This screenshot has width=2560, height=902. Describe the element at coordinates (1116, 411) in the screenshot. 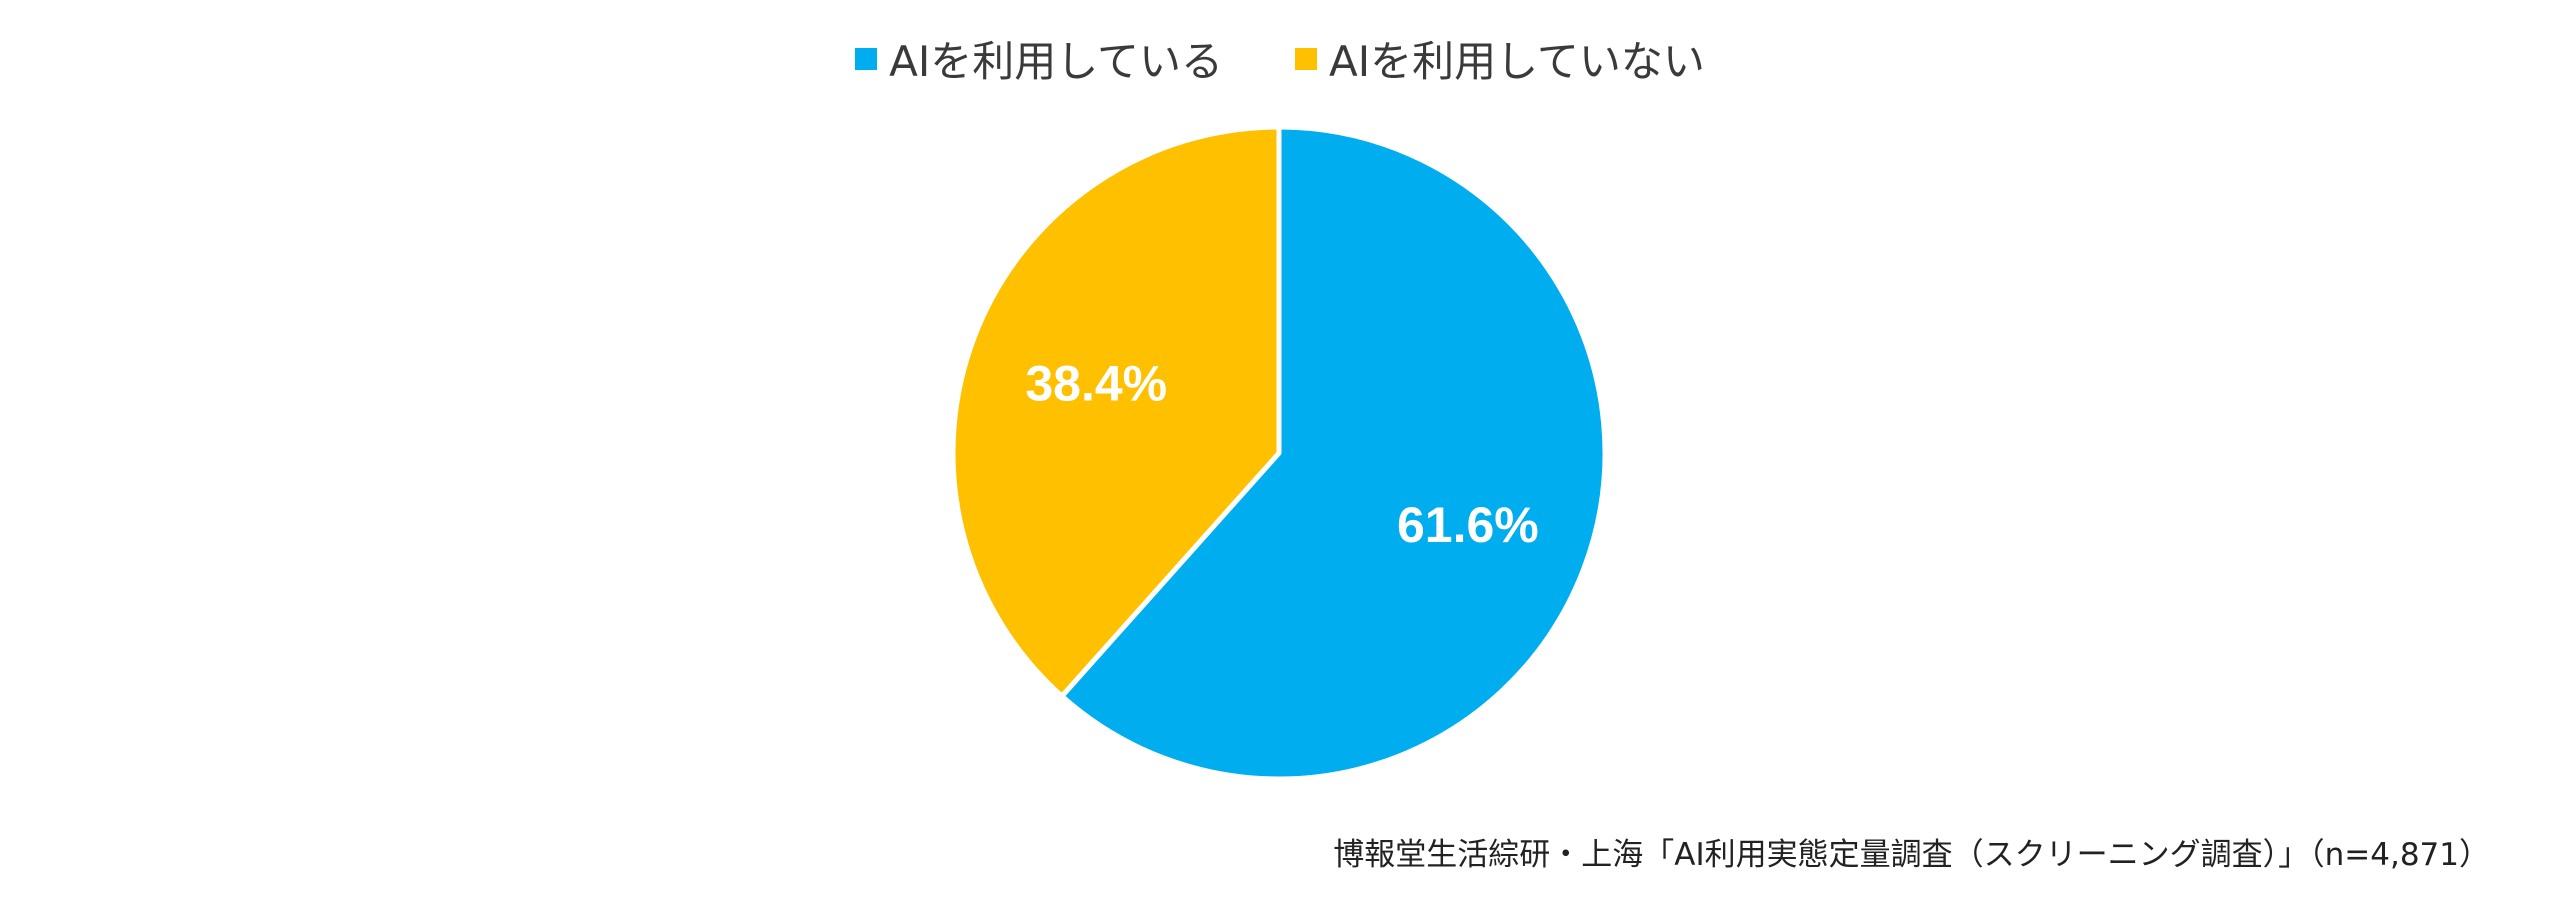

I see `pie-slice-not-using-ai` at that location.